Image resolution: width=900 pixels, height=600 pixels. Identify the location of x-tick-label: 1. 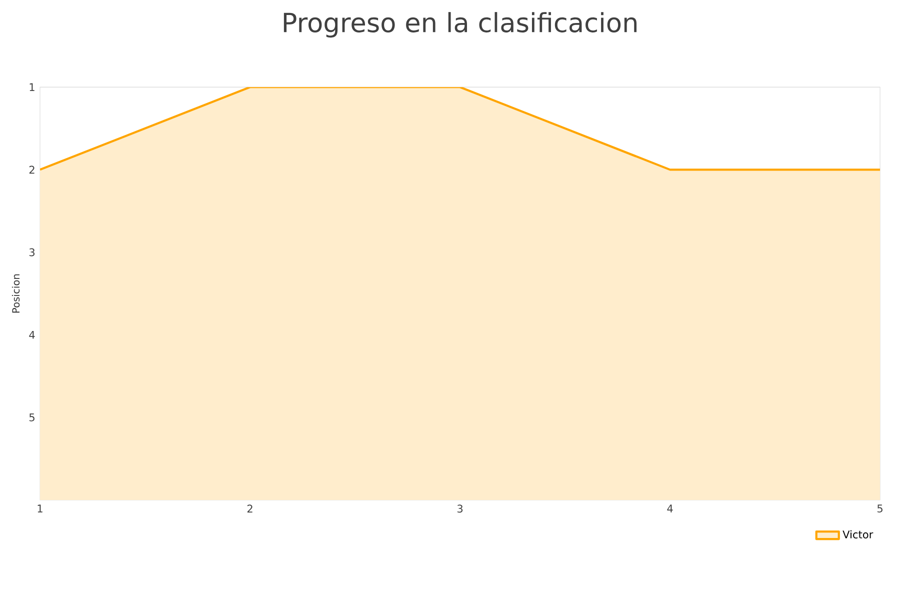
(40, 508).